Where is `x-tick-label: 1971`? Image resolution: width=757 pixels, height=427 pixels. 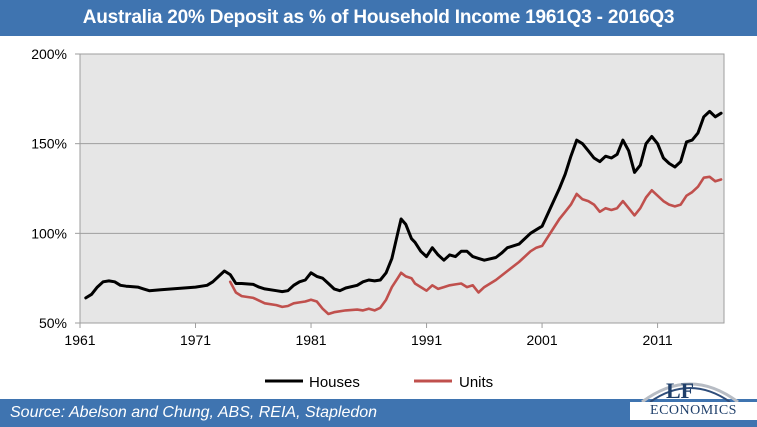 x-tick-label: 1971 is located at coordinates (195, 340).